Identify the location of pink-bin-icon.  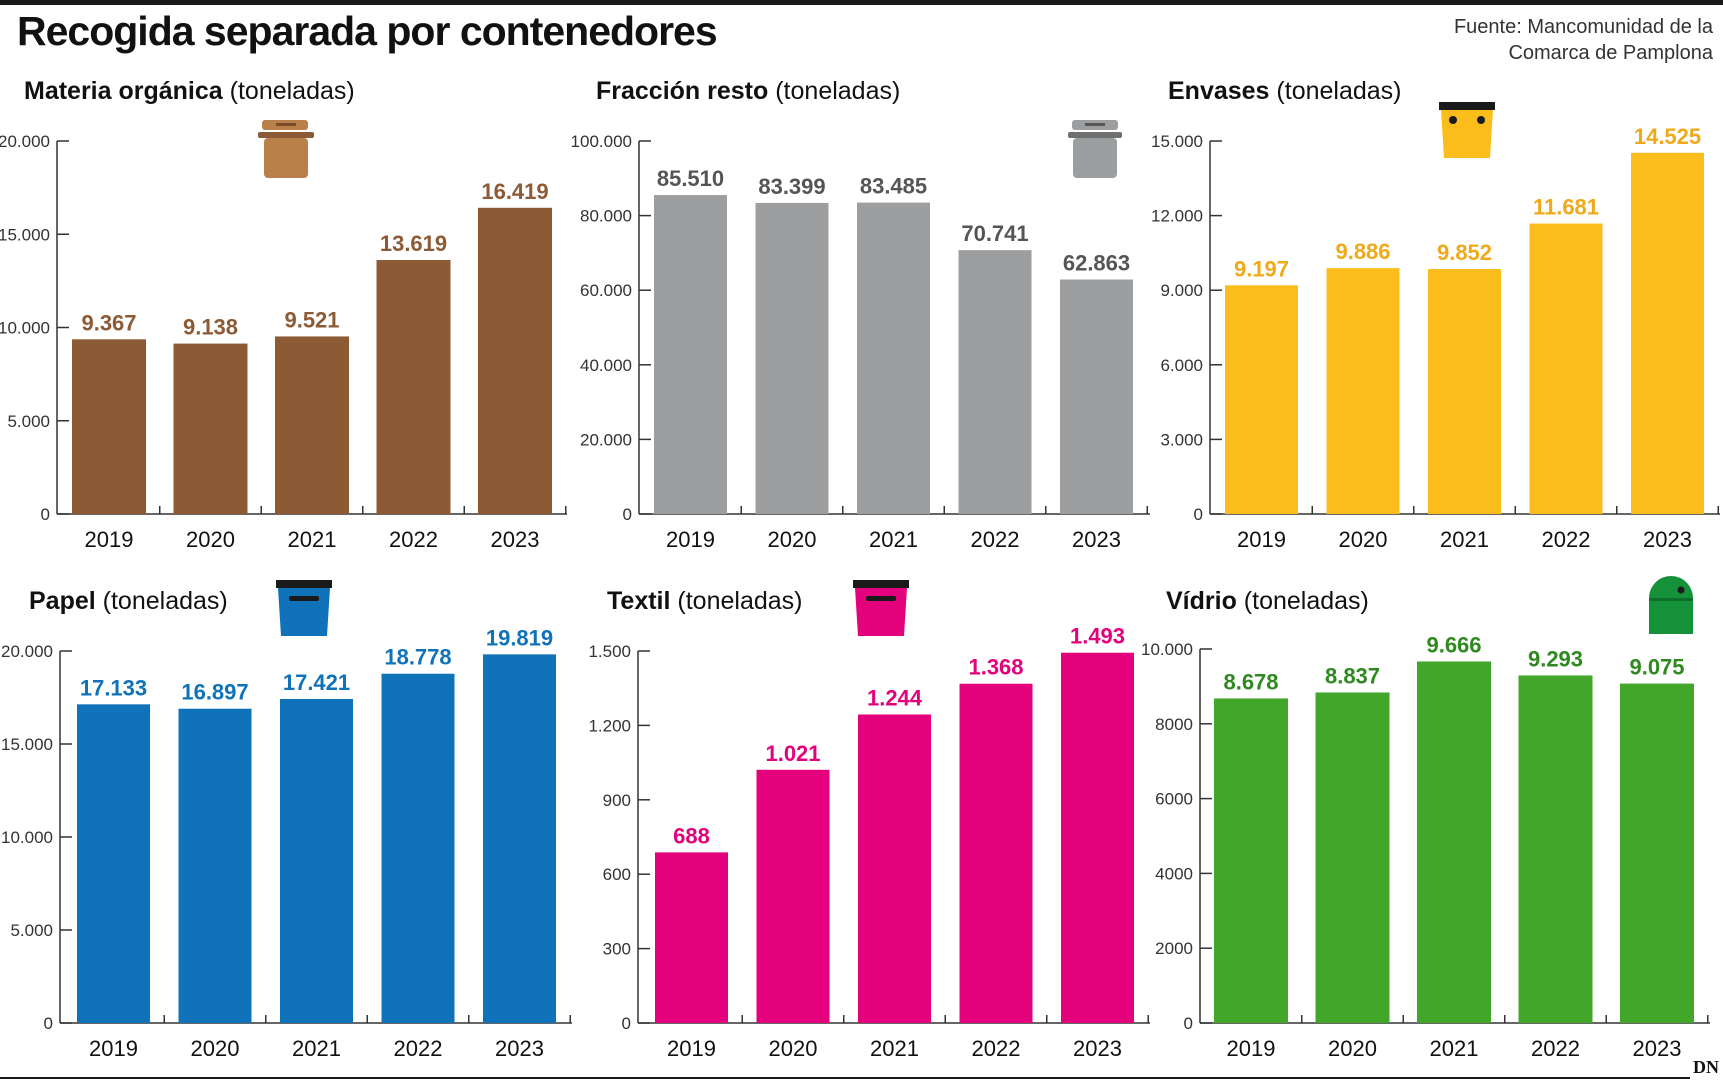
(881, 608).